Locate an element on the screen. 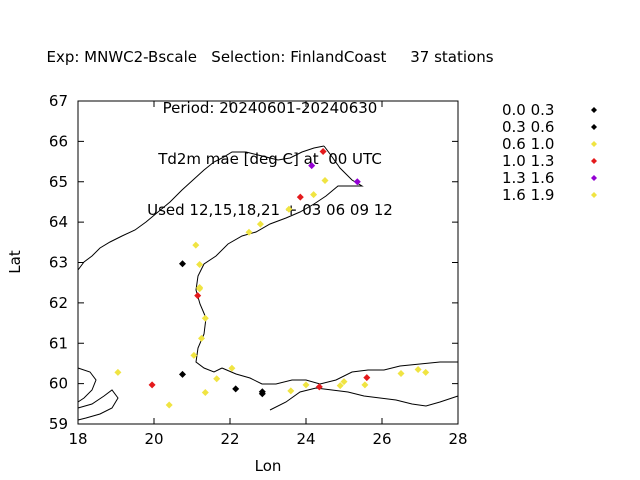 The width and height of the screenshot is (640, 480). legend-label: 0.3 0.6 is located at coordinates (528, 127).